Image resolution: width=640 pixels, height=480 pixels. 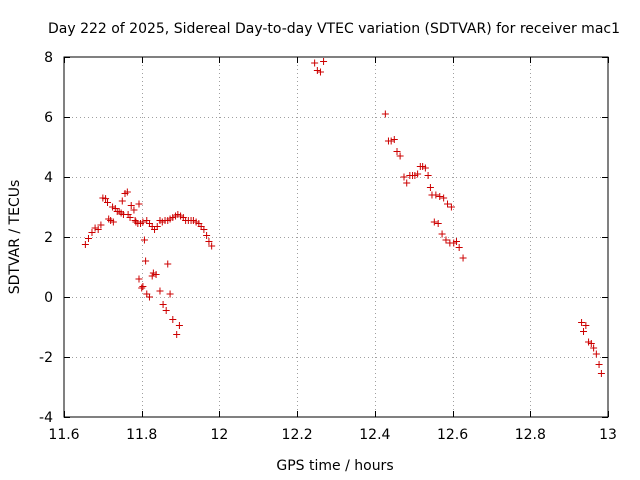 I want to click on y-tick-label: -4, so click(x=46, y=418).